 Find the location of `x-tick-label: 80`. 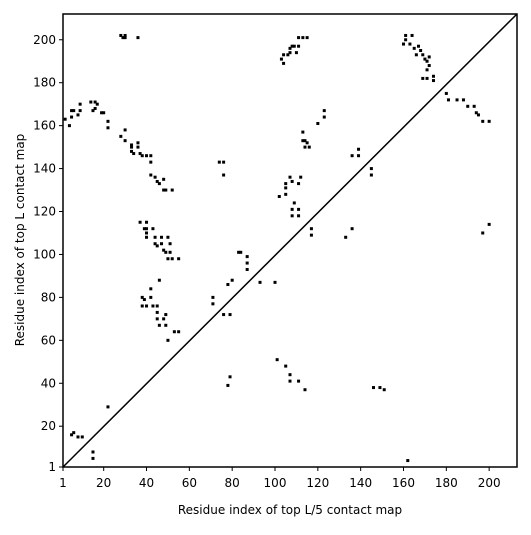

x-tick-label: 80 is located at coordinates (232, 483).